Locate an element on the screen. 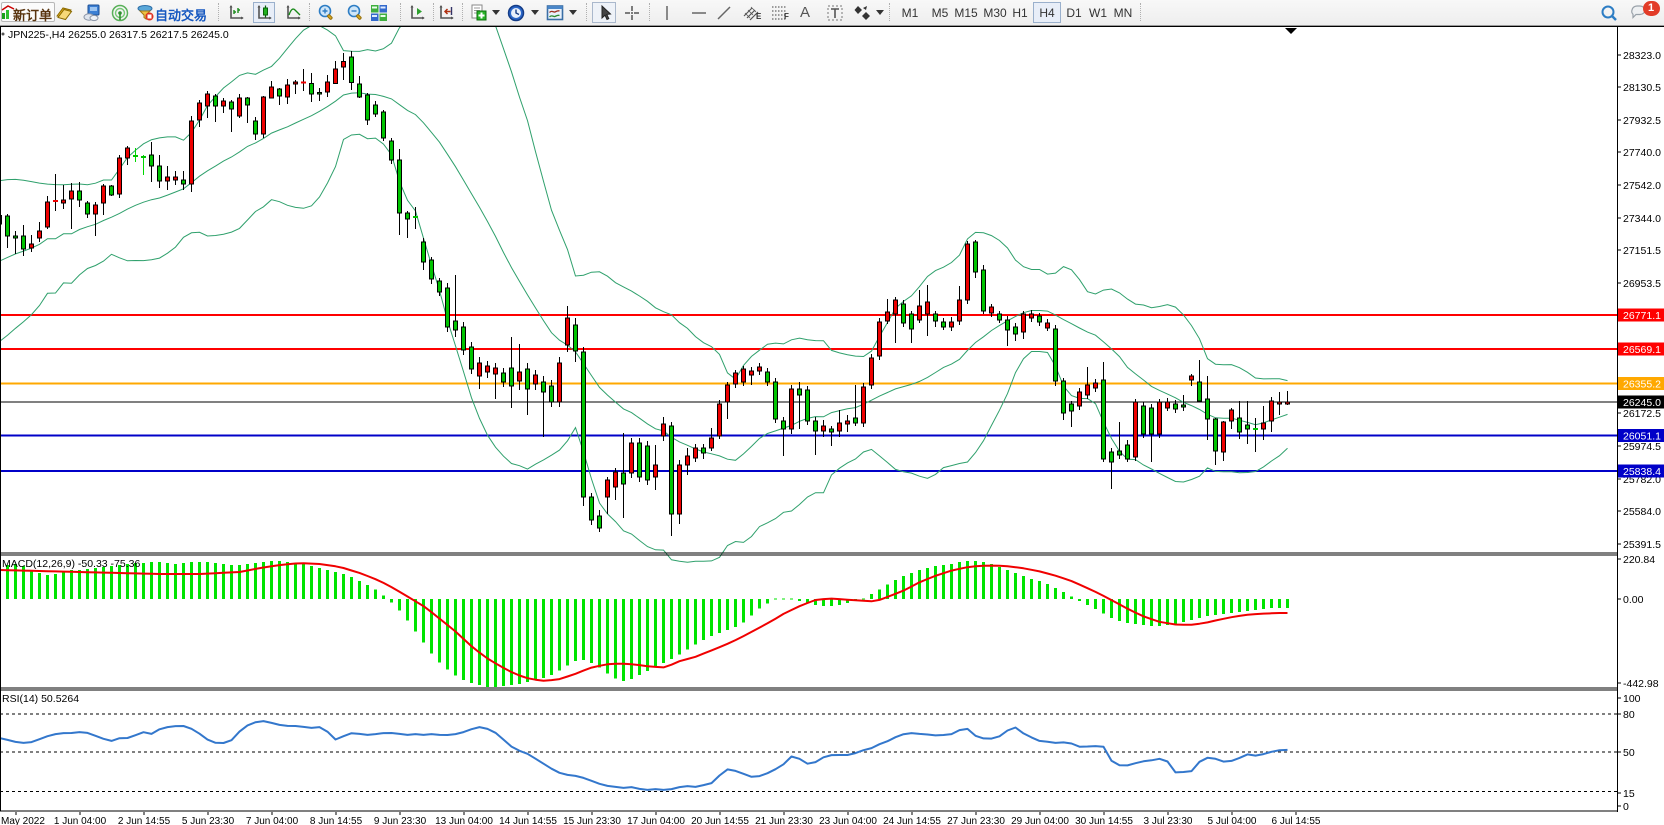 This screenshot has width=1664, height=825. svg-text: 50 is located at coordinates (1629, 753).